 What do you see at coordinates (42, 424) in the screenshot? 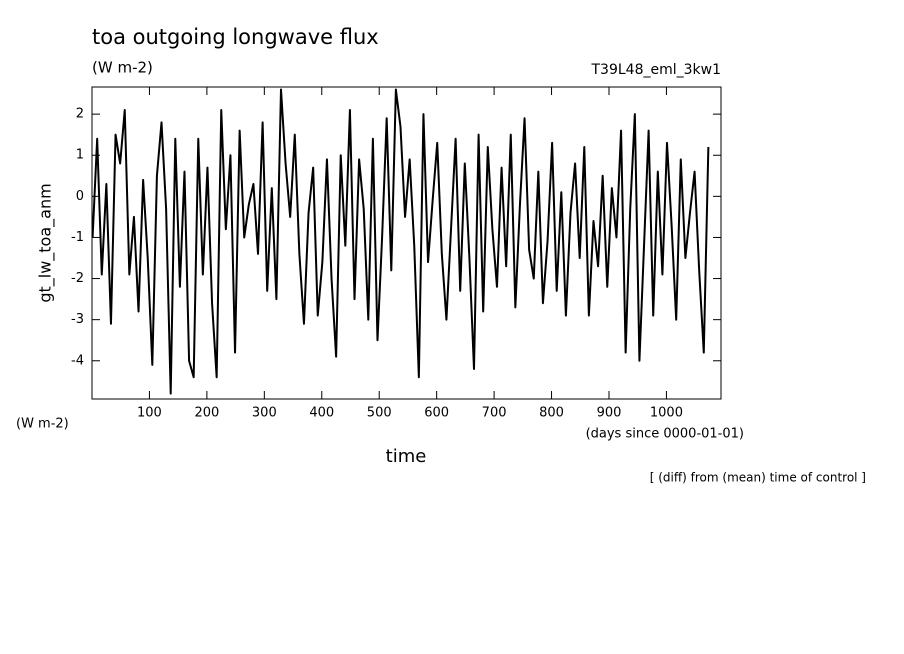
I see `y-unit: (W m-2)` at bounding box center [42, 424].